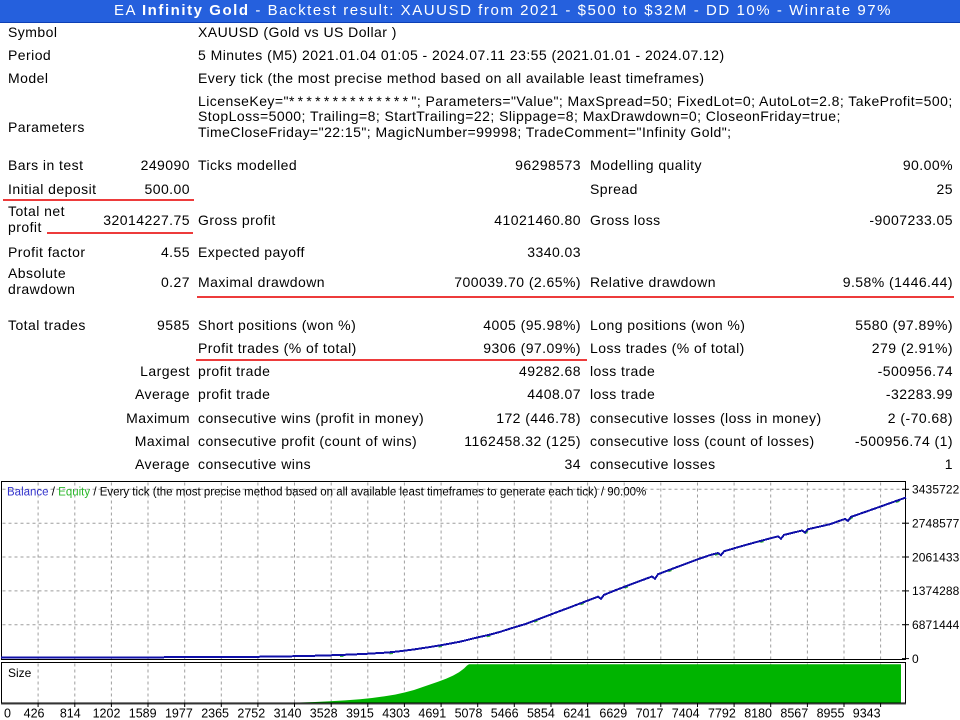  I want to click on svg-text: 3435722, so click(936, 490).